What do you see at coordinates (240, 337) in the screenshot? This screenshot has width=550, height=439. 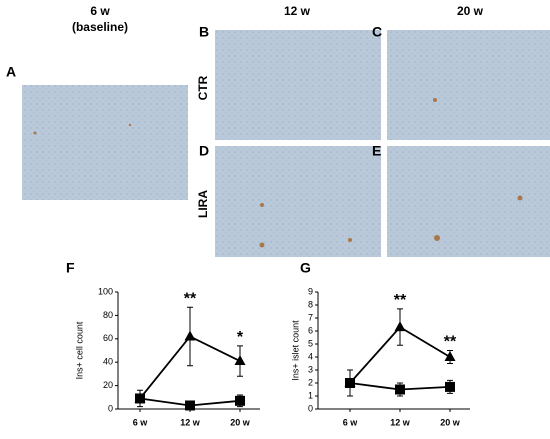 I see `significance: *` at bounding box center [240, 337].